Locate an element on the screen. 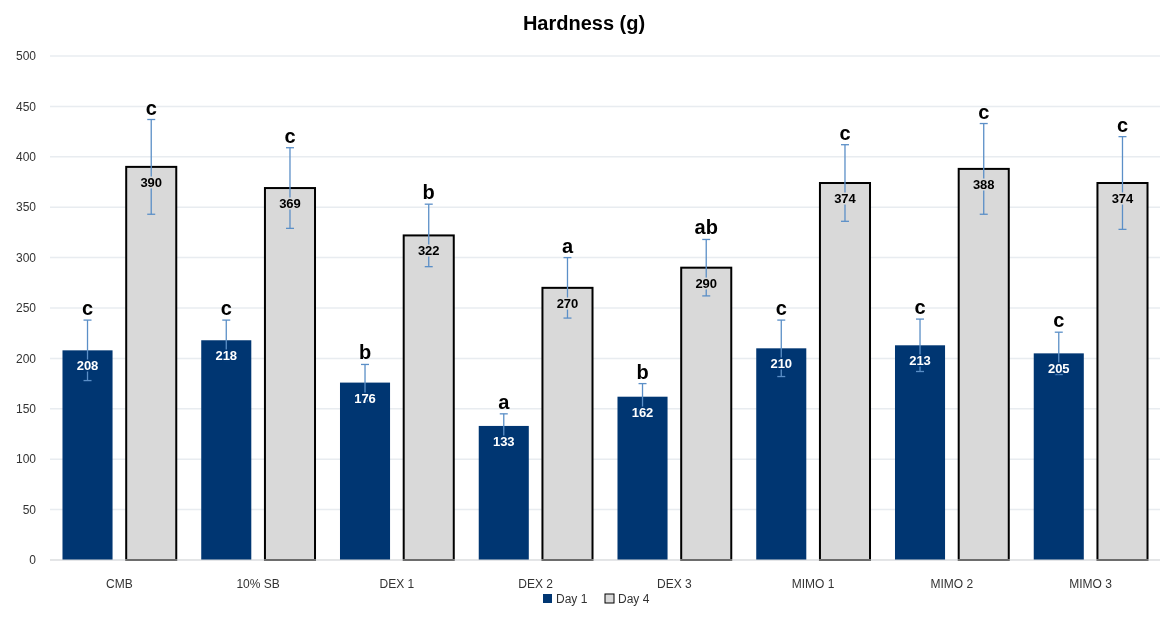 This screenshot has height=617, width=1168. x-tick-label: CMB is located at coordinates (119, 584).